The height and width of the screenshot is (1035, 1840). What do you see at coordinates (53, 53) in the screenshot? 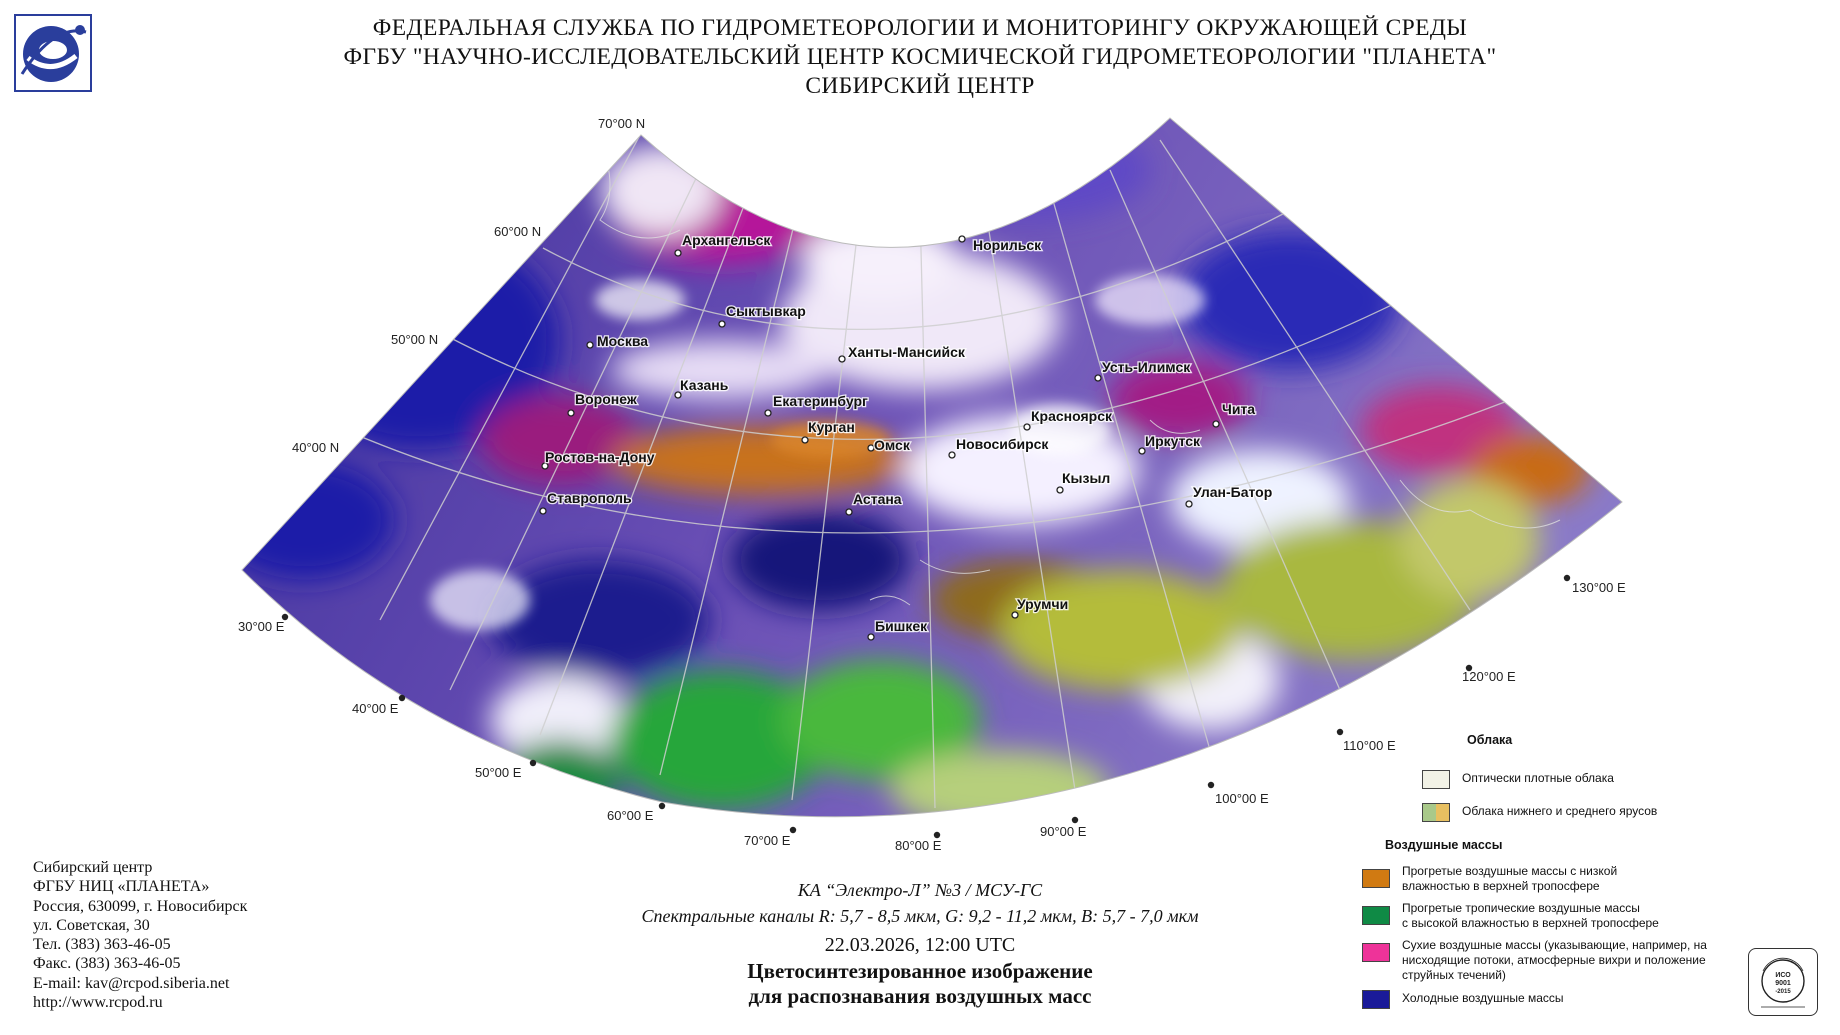
I see `planeta-logo-icon` at bounding box center [53, 53].